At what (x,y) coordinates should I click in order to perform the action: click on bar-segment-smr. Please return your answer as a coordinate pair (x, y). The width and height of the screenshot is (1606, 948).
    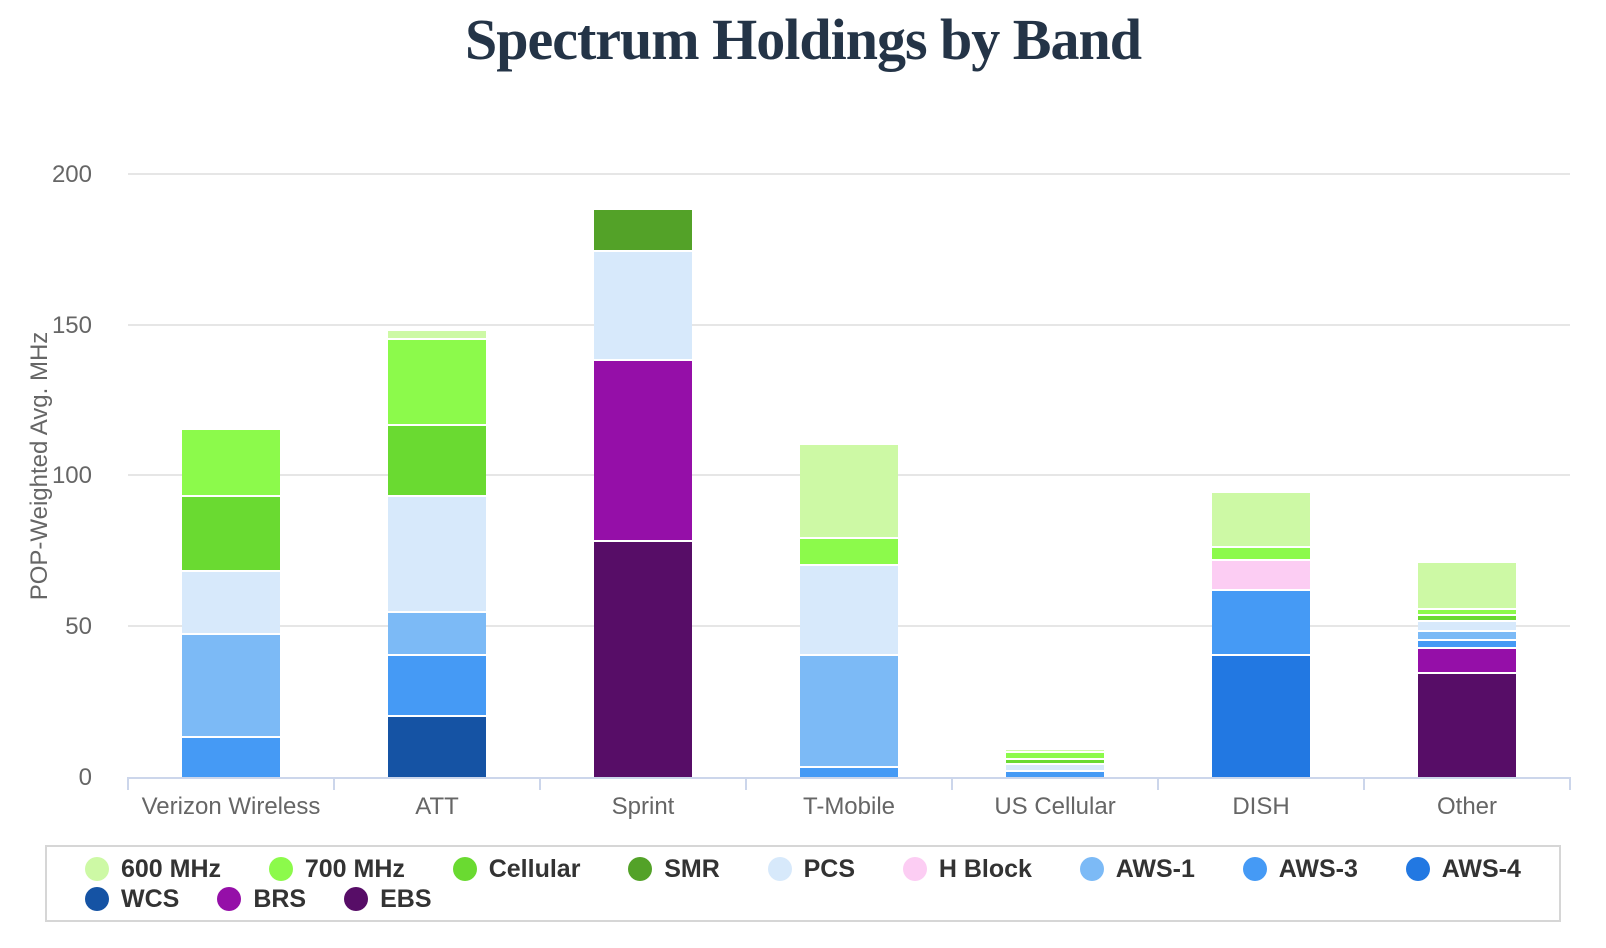
    Looking at the image, I should click on (643, 231).